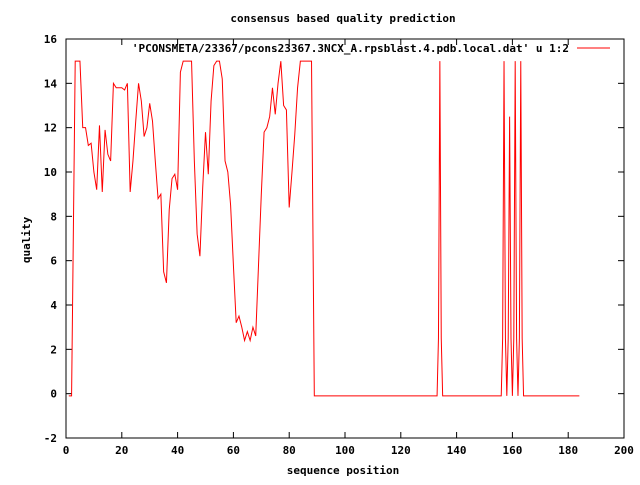 This screenshot has height=485, width=640. I want to click on y-tick-label: 4, so click(53, 305).